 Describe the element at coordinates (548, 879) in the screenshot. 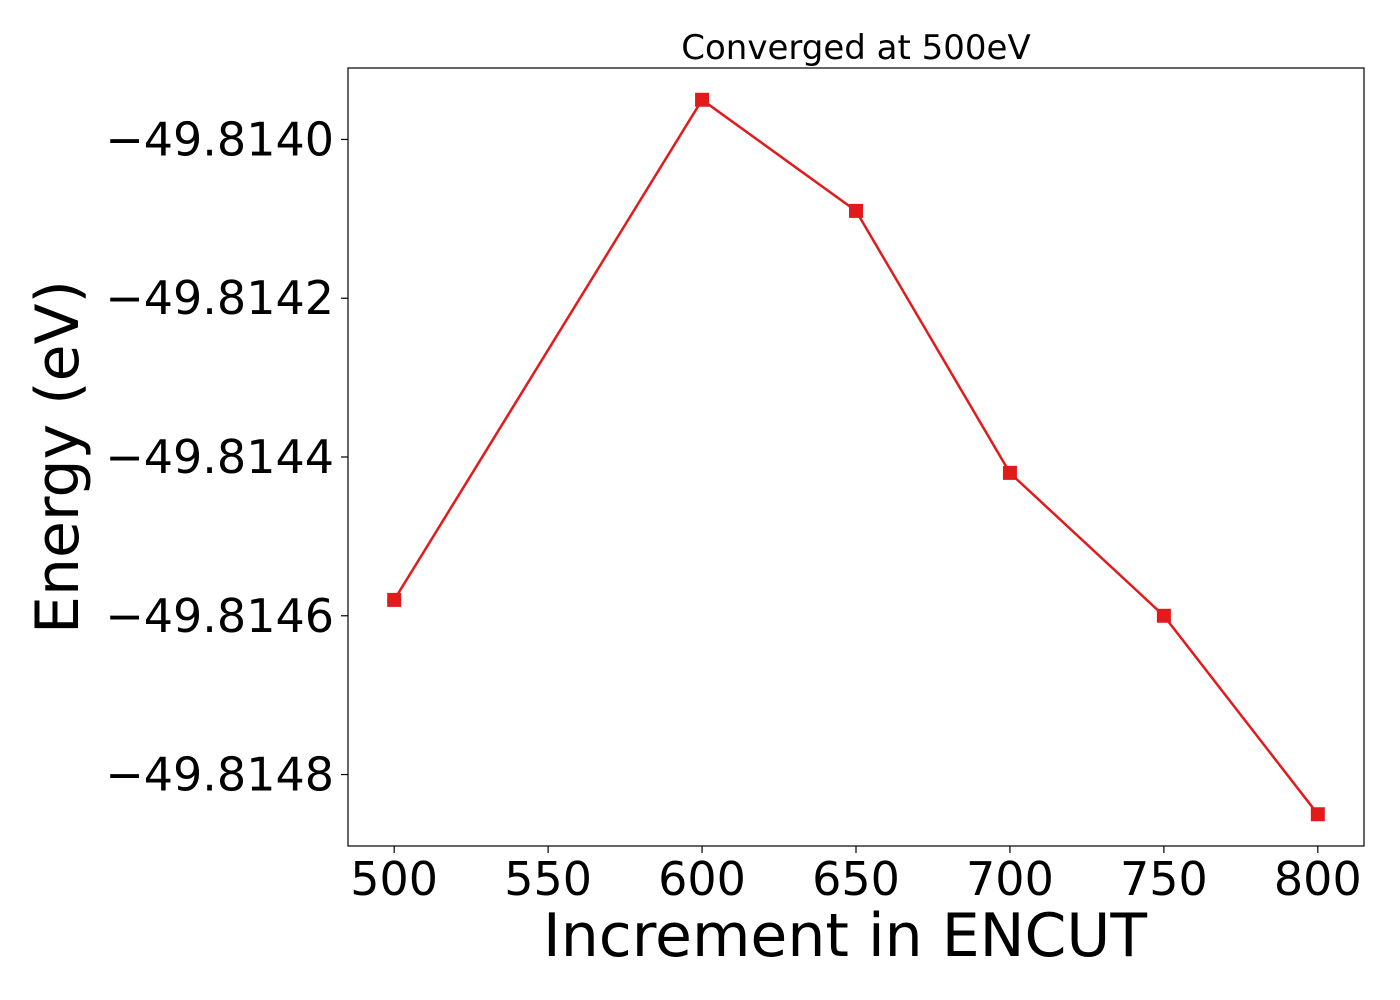

I see `x-tick-label: 550` at that location.